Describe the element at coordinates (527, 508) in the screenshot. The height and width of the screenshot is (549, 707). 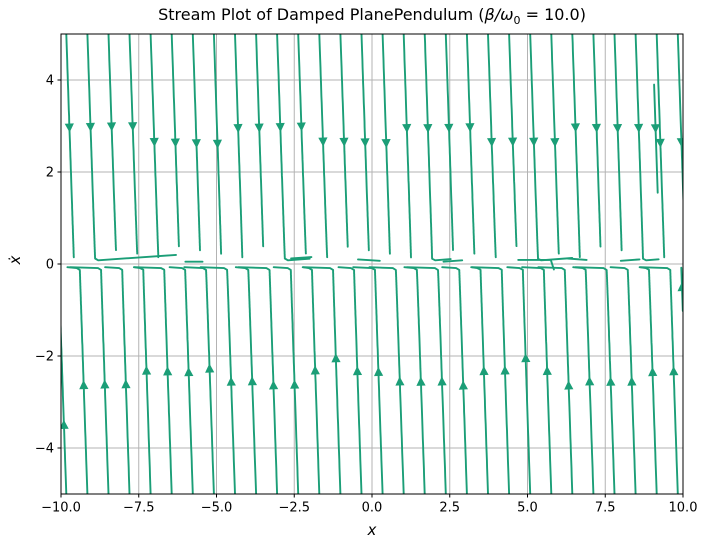
I see `x-tick-label: 5.0` at that location.